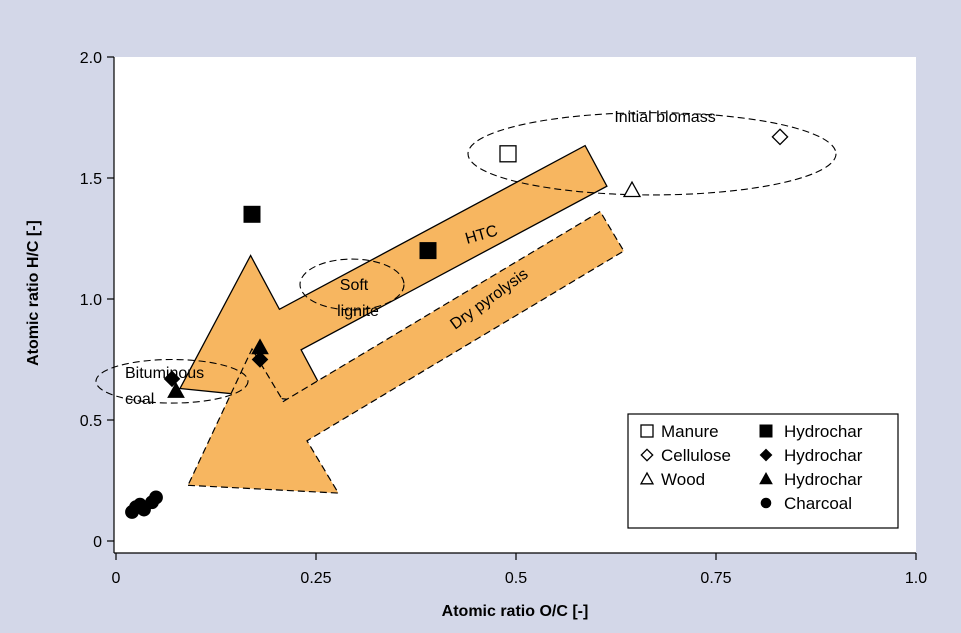 This screenshot has height=633, width=961. Describe the element at coordinates (652, 154) in the screenshot. I see `initial-biomass-region` at that location.